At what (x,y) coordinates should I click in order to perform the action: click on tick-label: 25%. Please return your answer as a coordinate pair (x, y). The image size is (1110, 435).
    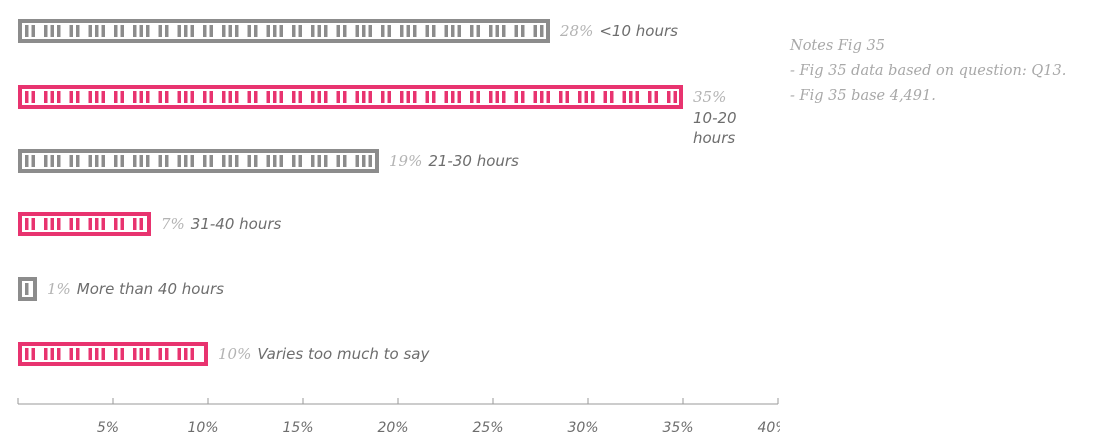
    Looking at the image, I should click on (487, 427).